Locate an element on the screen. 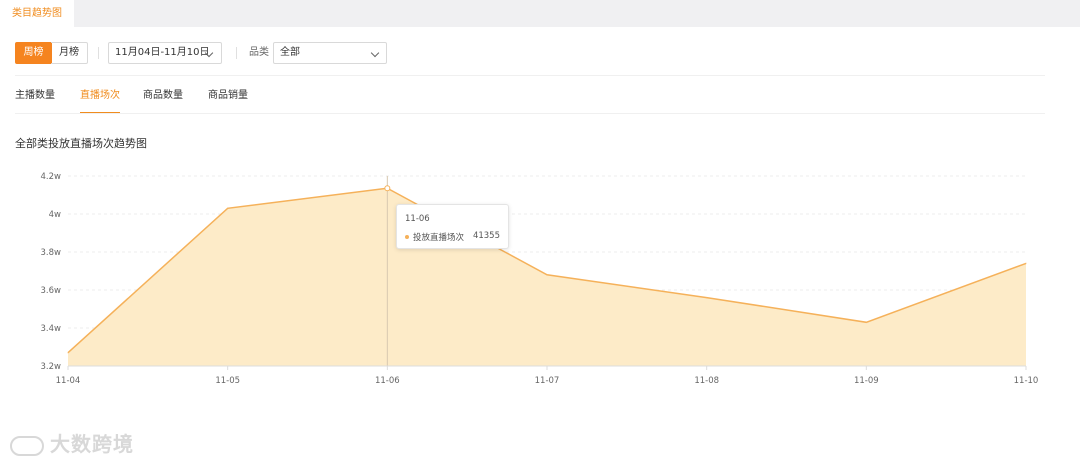 Image resolution: width=1080 pixels, height=463 pixels. week-rank-button: 周榜 is located at coordinates (33, 53).